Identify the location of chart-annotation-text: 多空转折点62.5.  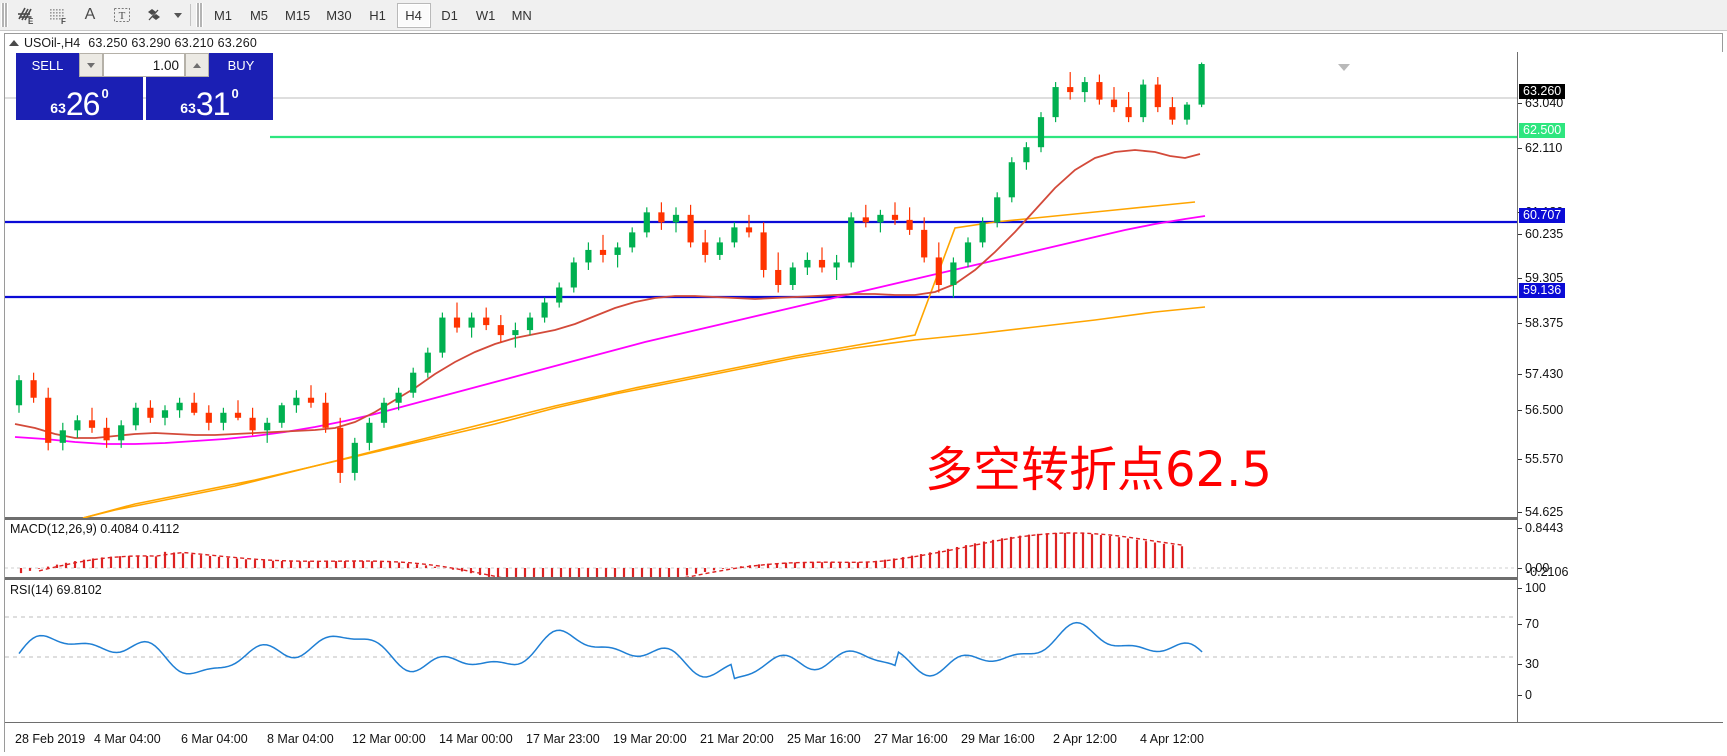
(1098, 470).